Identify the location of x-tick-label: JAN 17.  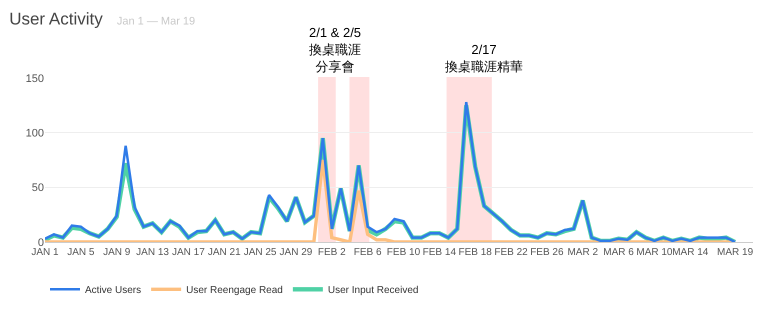
(189, 252).